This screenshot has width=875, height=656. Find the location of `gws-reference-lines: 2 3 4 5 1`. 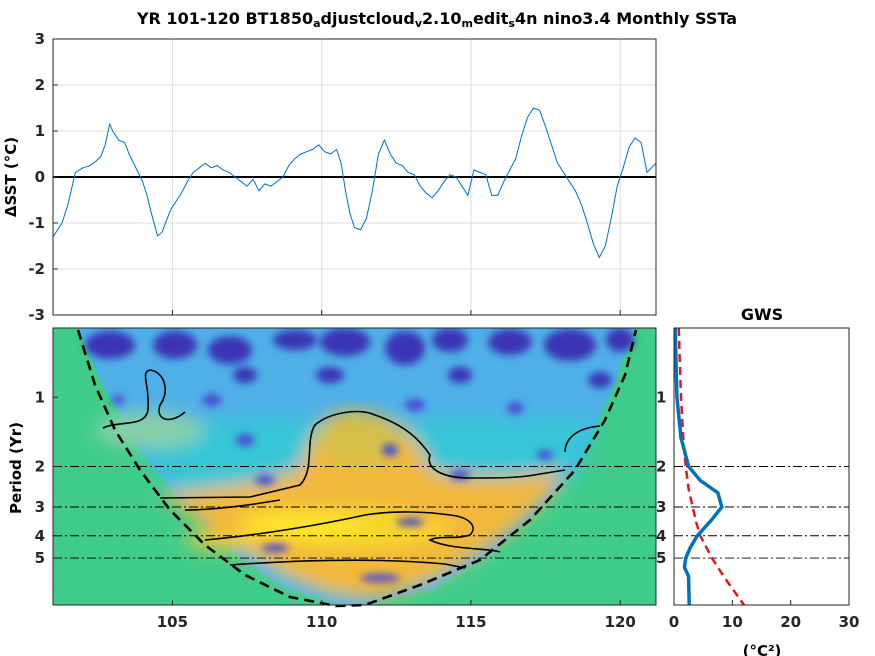

gws-reference-lines: 2 3 4 5 1 is located at coordinates (752, 477).